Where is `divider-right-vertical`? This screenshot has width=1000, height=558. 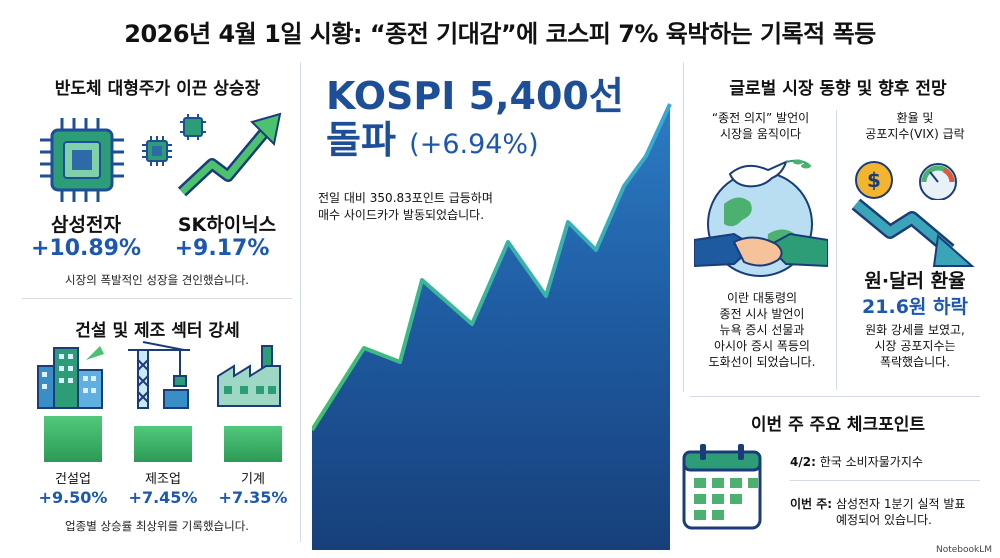 divider-right-vertical is located at coordinates (683, 227).